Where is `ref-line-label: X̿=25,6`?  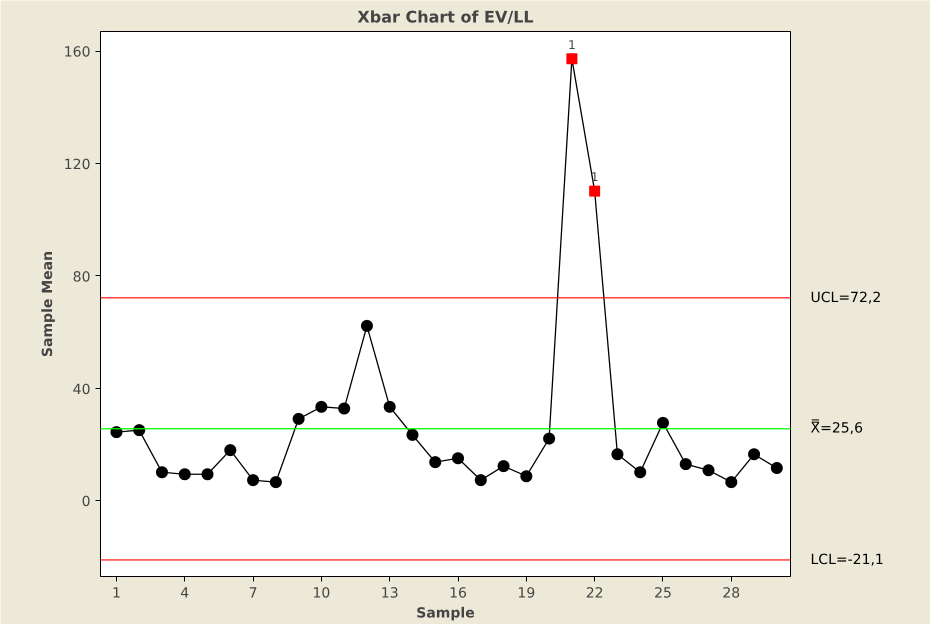
ref-line-label: X̿=25,6 is located at coordinates (837, 428).